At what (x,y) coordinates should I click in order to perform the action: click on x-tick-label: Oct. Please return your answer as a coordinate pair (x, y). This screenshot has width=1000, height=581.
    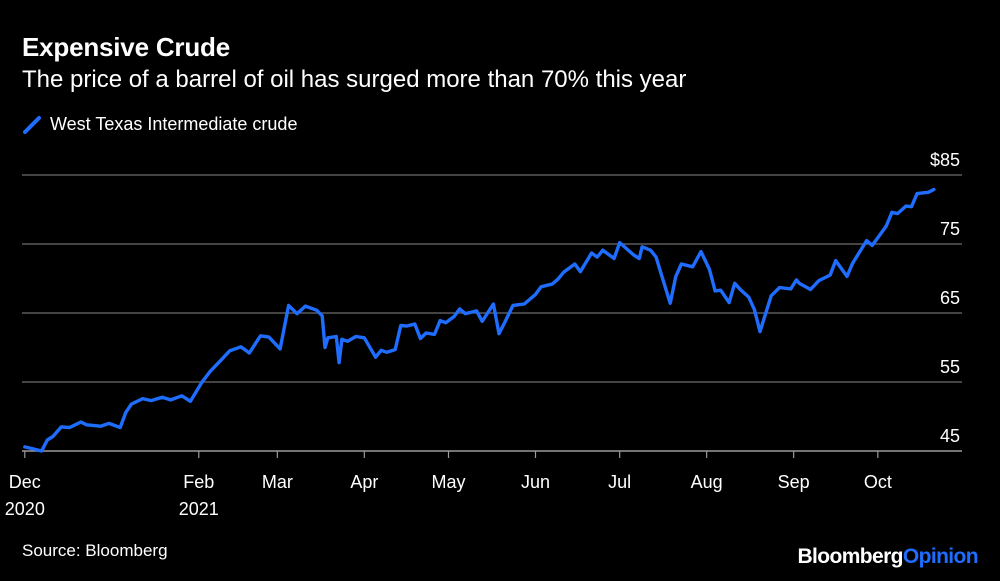
    Looking at the image, I should click on (878, 482).